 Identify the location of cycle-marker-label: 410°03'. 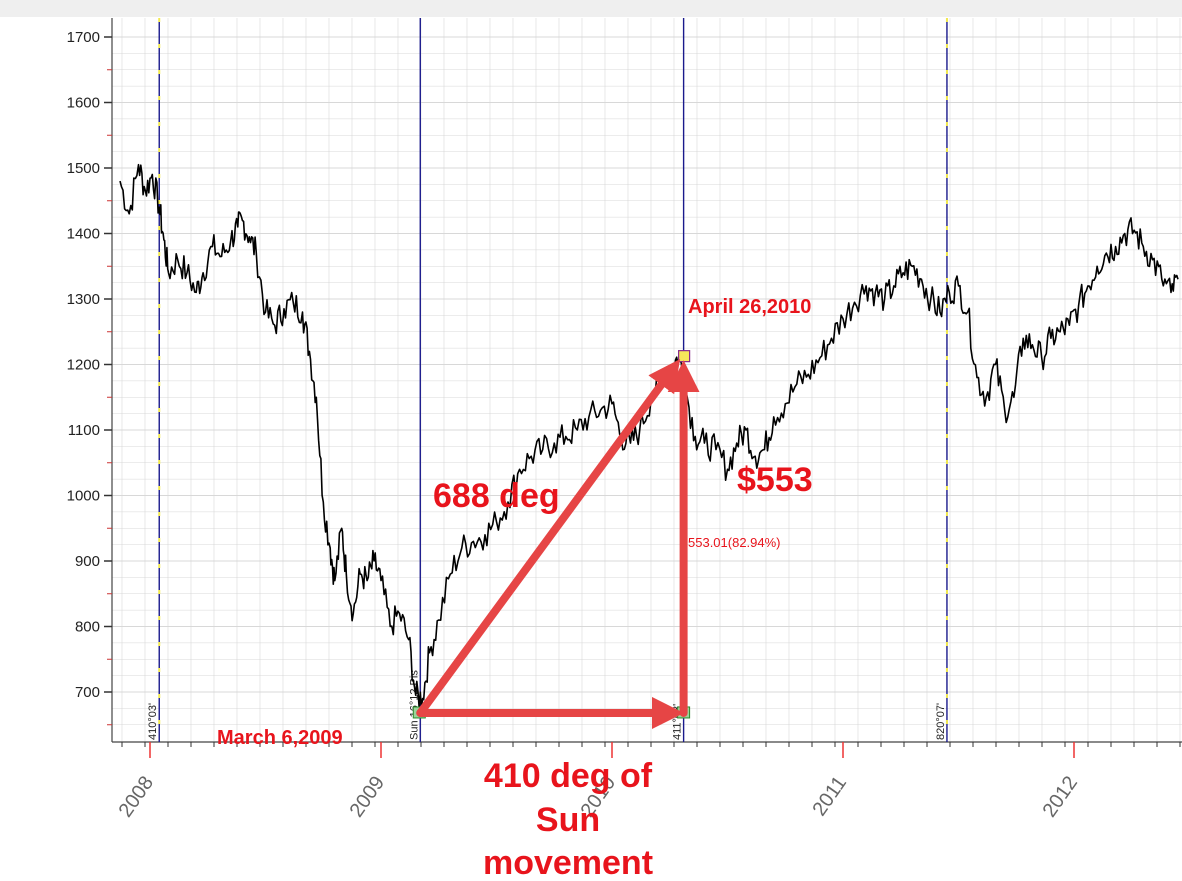
(153, 721).